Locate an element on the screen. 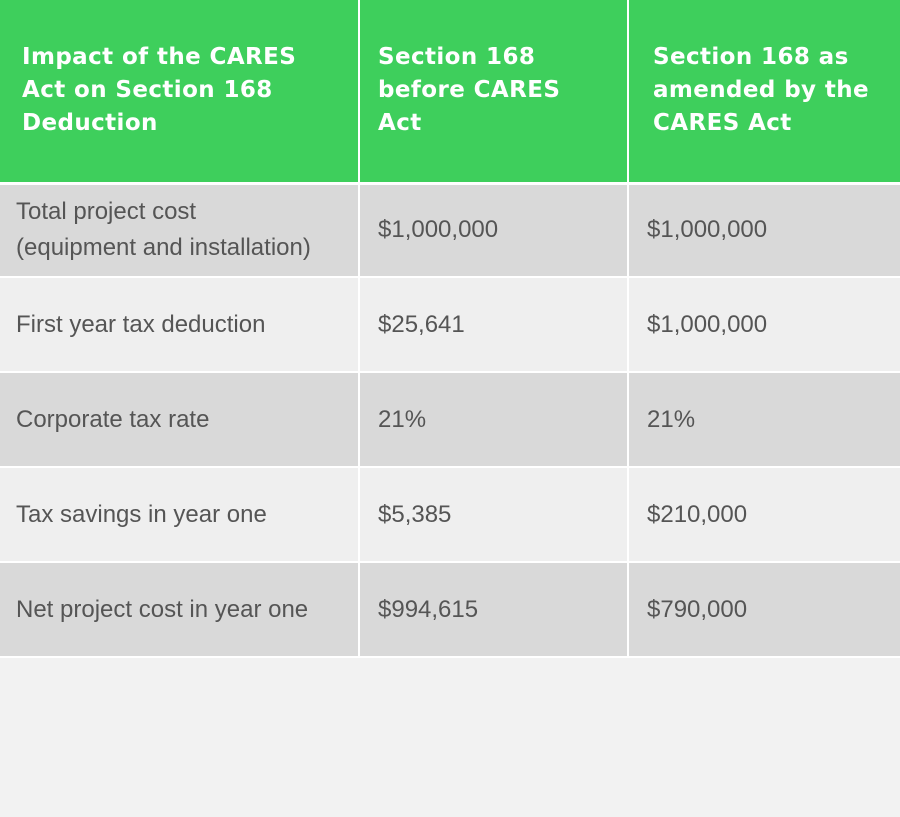 The image size is (900, 817). row-label: Tax savings in year one is located at coordinates (180, 515).